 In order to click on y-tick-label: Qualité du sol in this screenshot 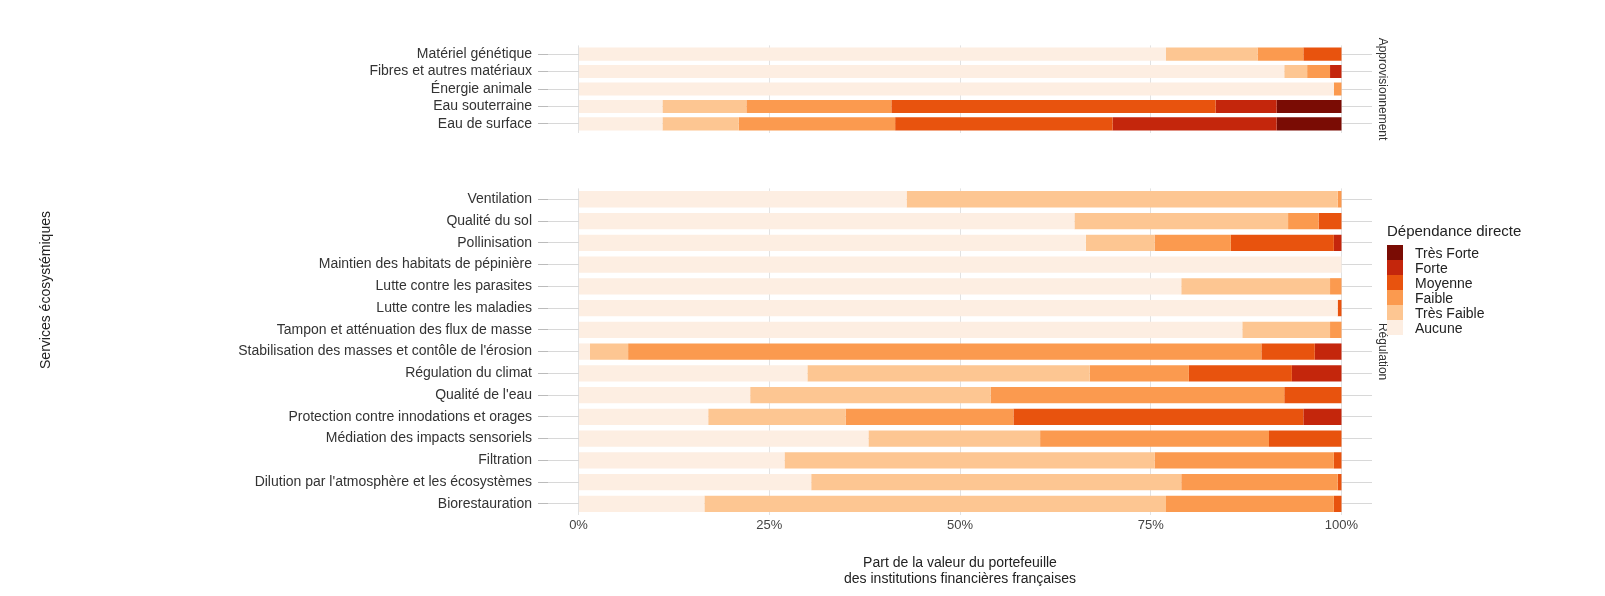, I will do `click(489, 219)`.